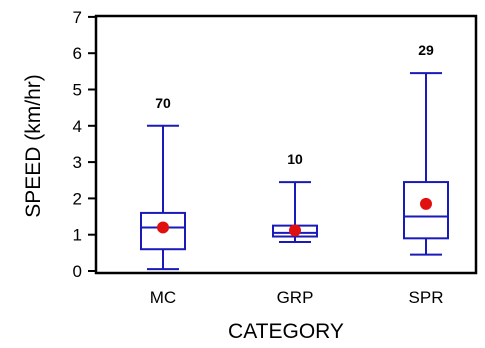  What do you see at coordinates (295, 197) in the screenshot?
I see `box-grp: 10` at bounding box center [295, 197].